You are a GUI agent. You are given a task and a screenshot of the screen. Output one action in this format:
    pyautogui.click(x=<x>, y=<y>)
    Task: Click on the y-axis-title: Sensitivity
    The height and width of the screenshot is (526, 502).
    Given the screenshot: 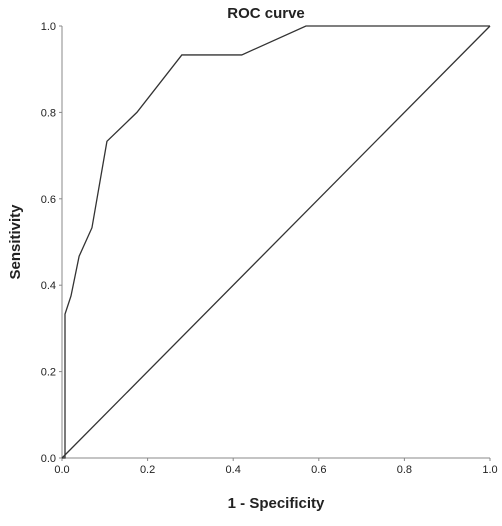 What is the action you would take?
    pyautogui.click(x=15, y=242)
    